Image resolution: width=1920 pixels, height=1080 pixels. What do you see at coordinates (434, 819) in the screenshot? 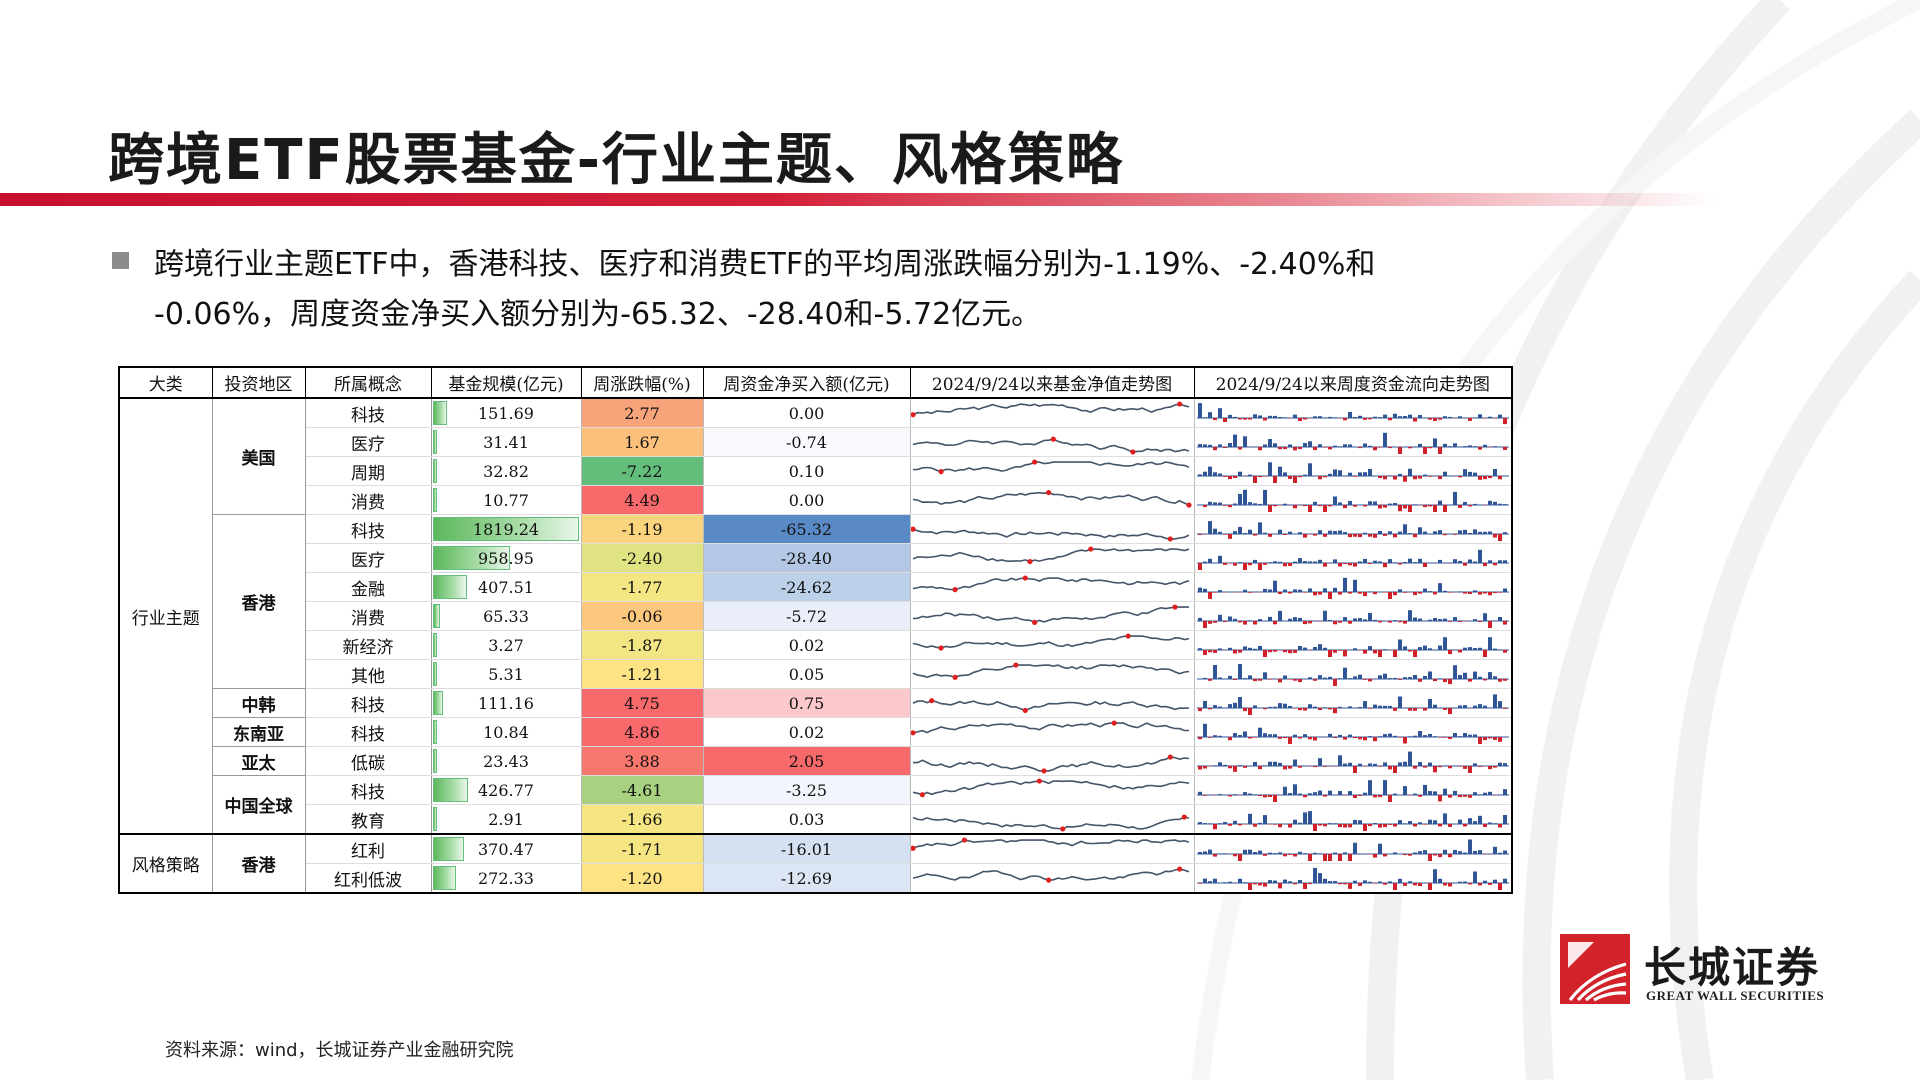
I see `fund-size-bar` at bounding box center [434, 819].